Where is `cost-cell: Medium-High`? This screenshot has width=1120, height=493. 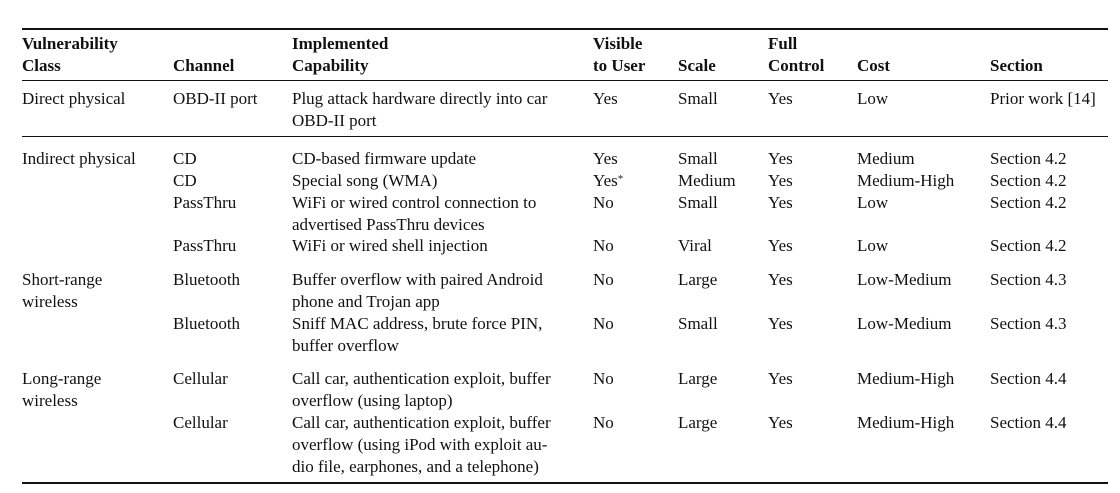 cost-cell: Medium-High is located at coordinates (906, 378).